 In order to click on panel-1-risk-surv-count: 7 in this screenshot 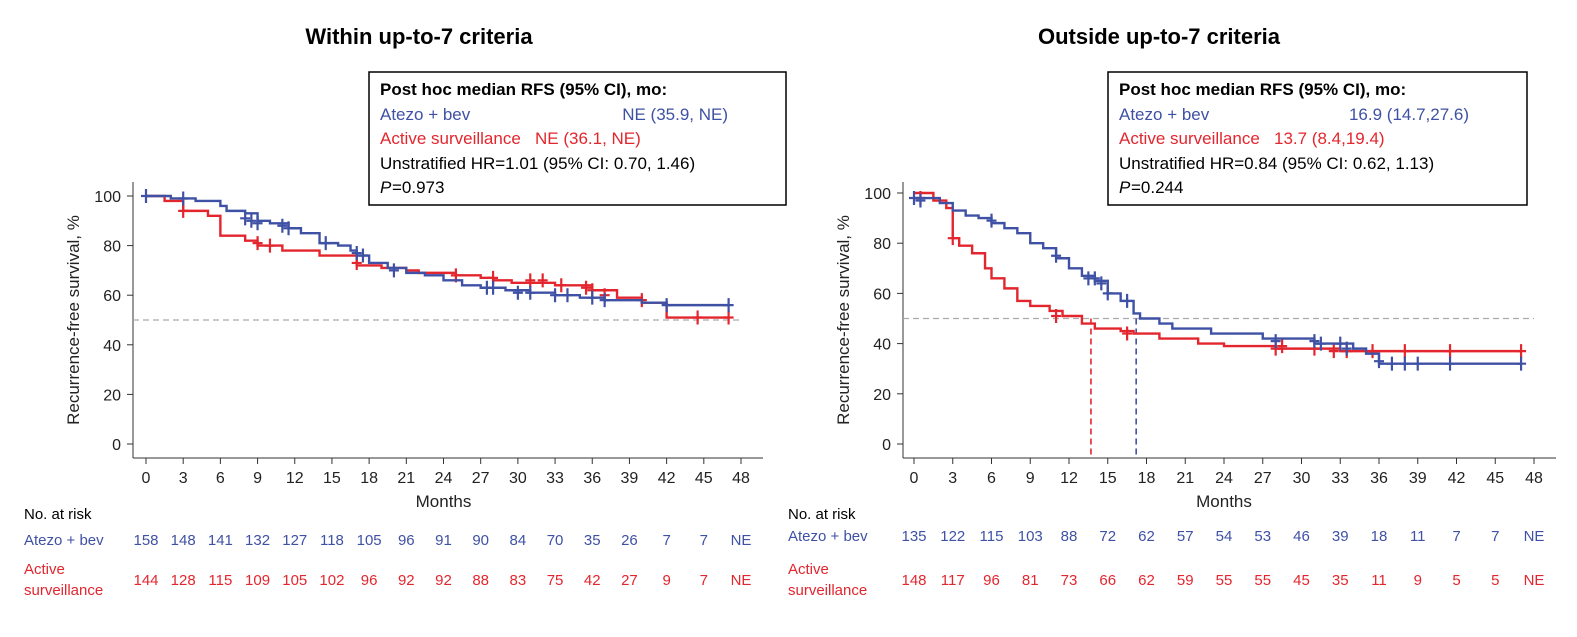, I will do `click(704, 580)`.